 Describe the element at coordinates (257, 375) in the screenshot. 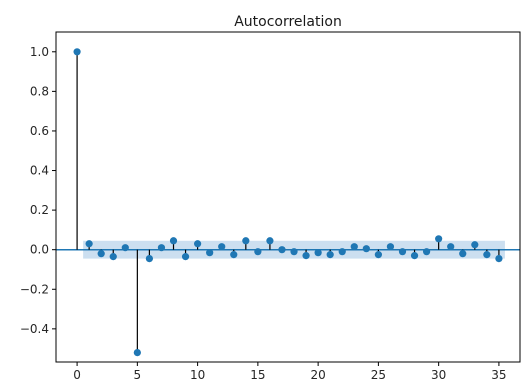

I see `x-tick-label-15: 15` at that location.